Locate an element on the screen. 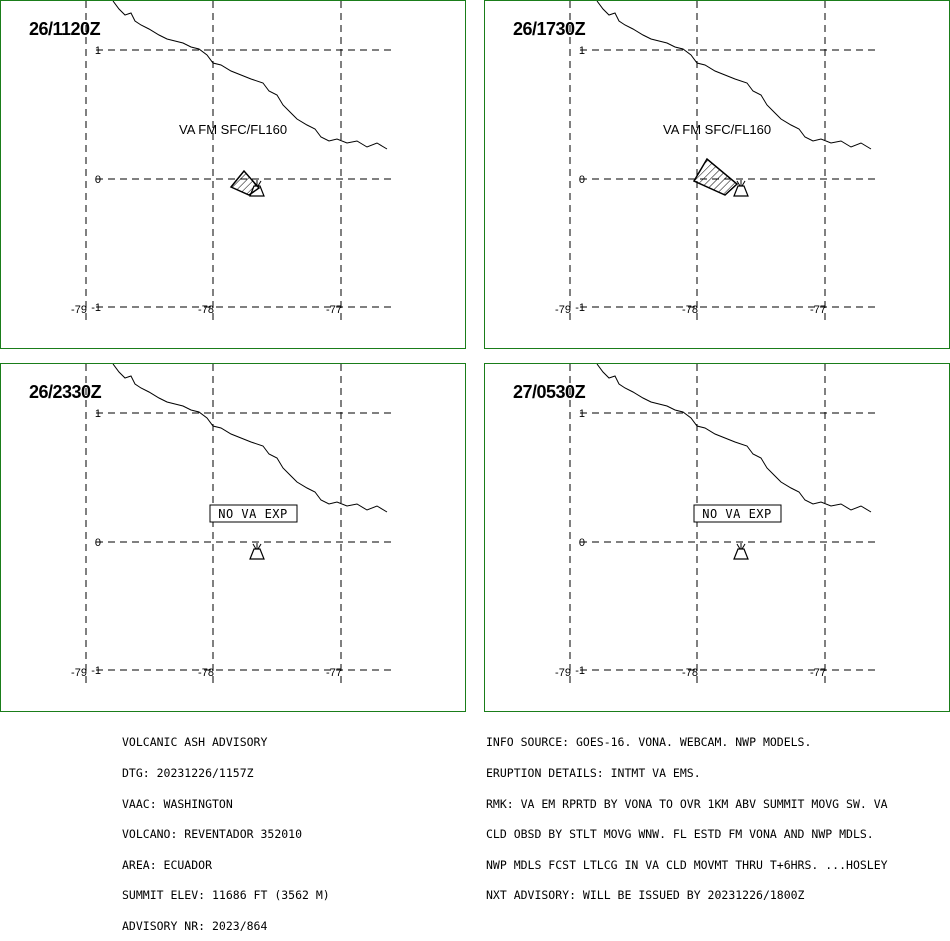 This screenshot has height=941, width=950. footer-left-line: DTG: 20231226/1157Z is located at coordinates (188, 773).